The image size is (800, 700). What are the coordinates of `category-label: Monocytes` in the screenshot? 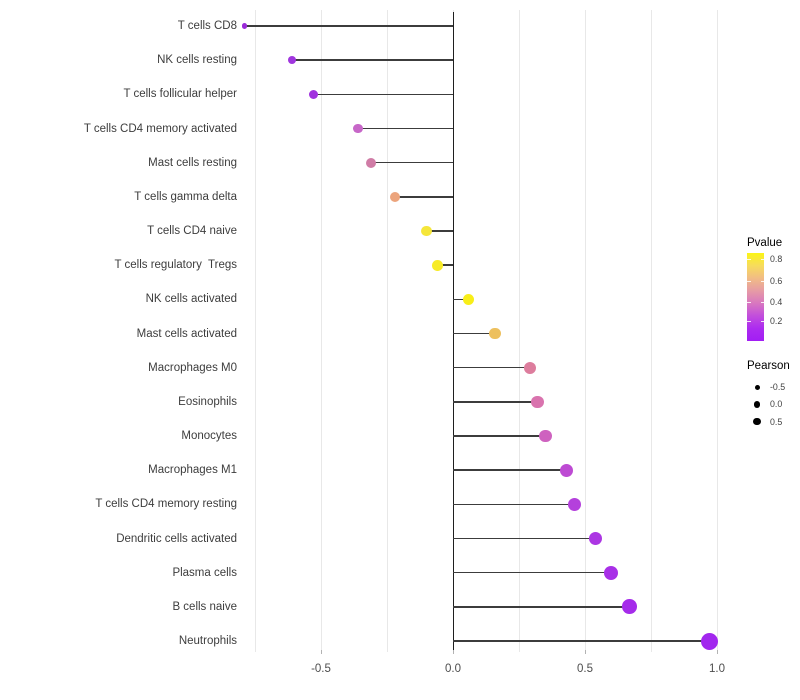 It's located at (209, 436).